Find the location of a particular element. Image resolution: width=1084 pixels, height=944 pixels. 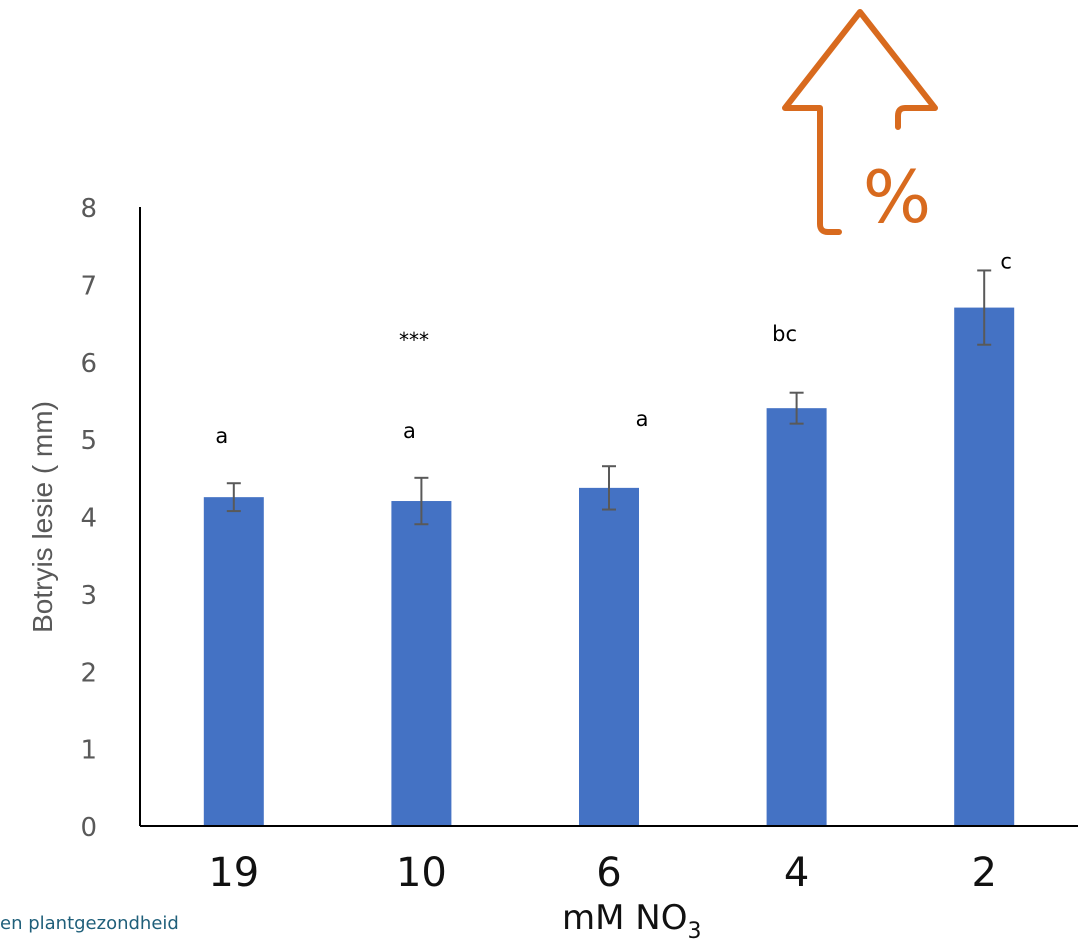

significance-annotation: *** is located at coordinates (414, 340).